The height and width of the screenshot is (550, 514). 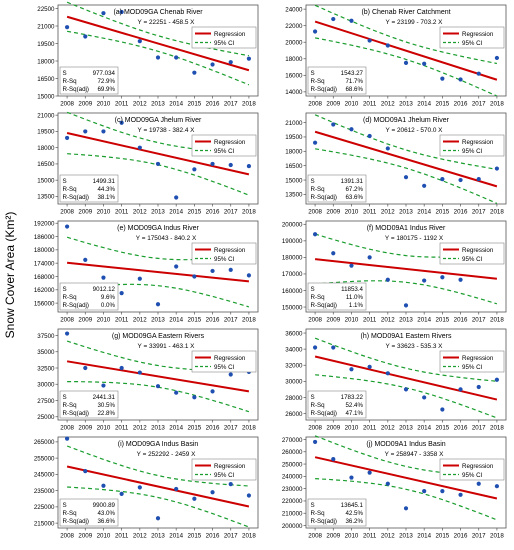 I want to click on stats-label: R-Sq, so click(x=318, y=405).